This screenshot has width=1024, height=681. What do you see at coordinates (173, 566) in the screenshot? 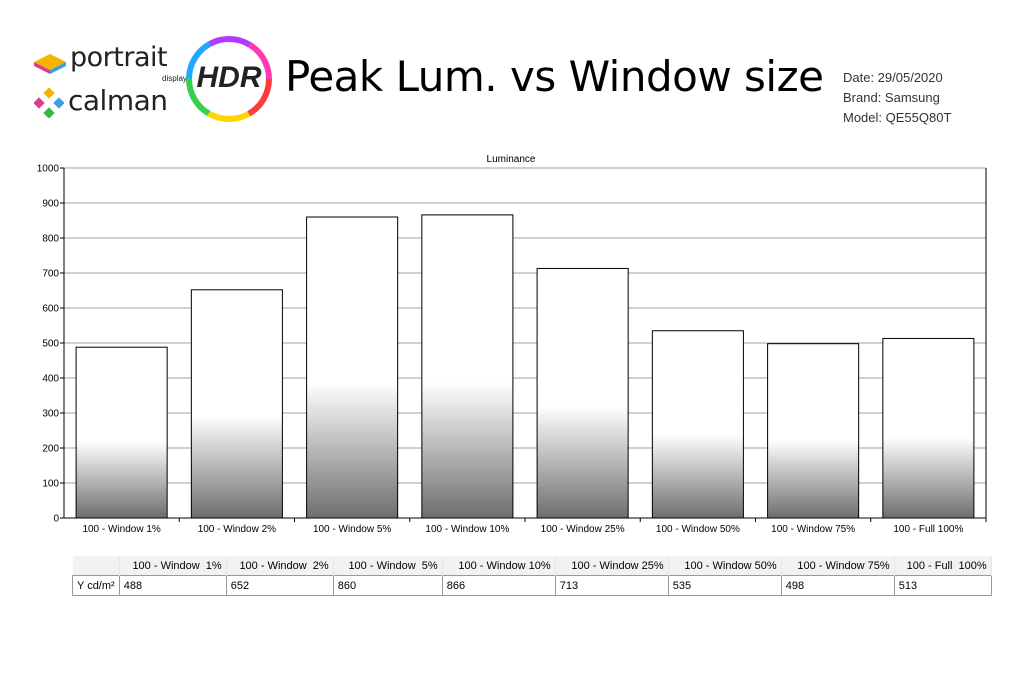
I see `table-column-header: 100 - Window 1%` at bounding box center [173, 566].